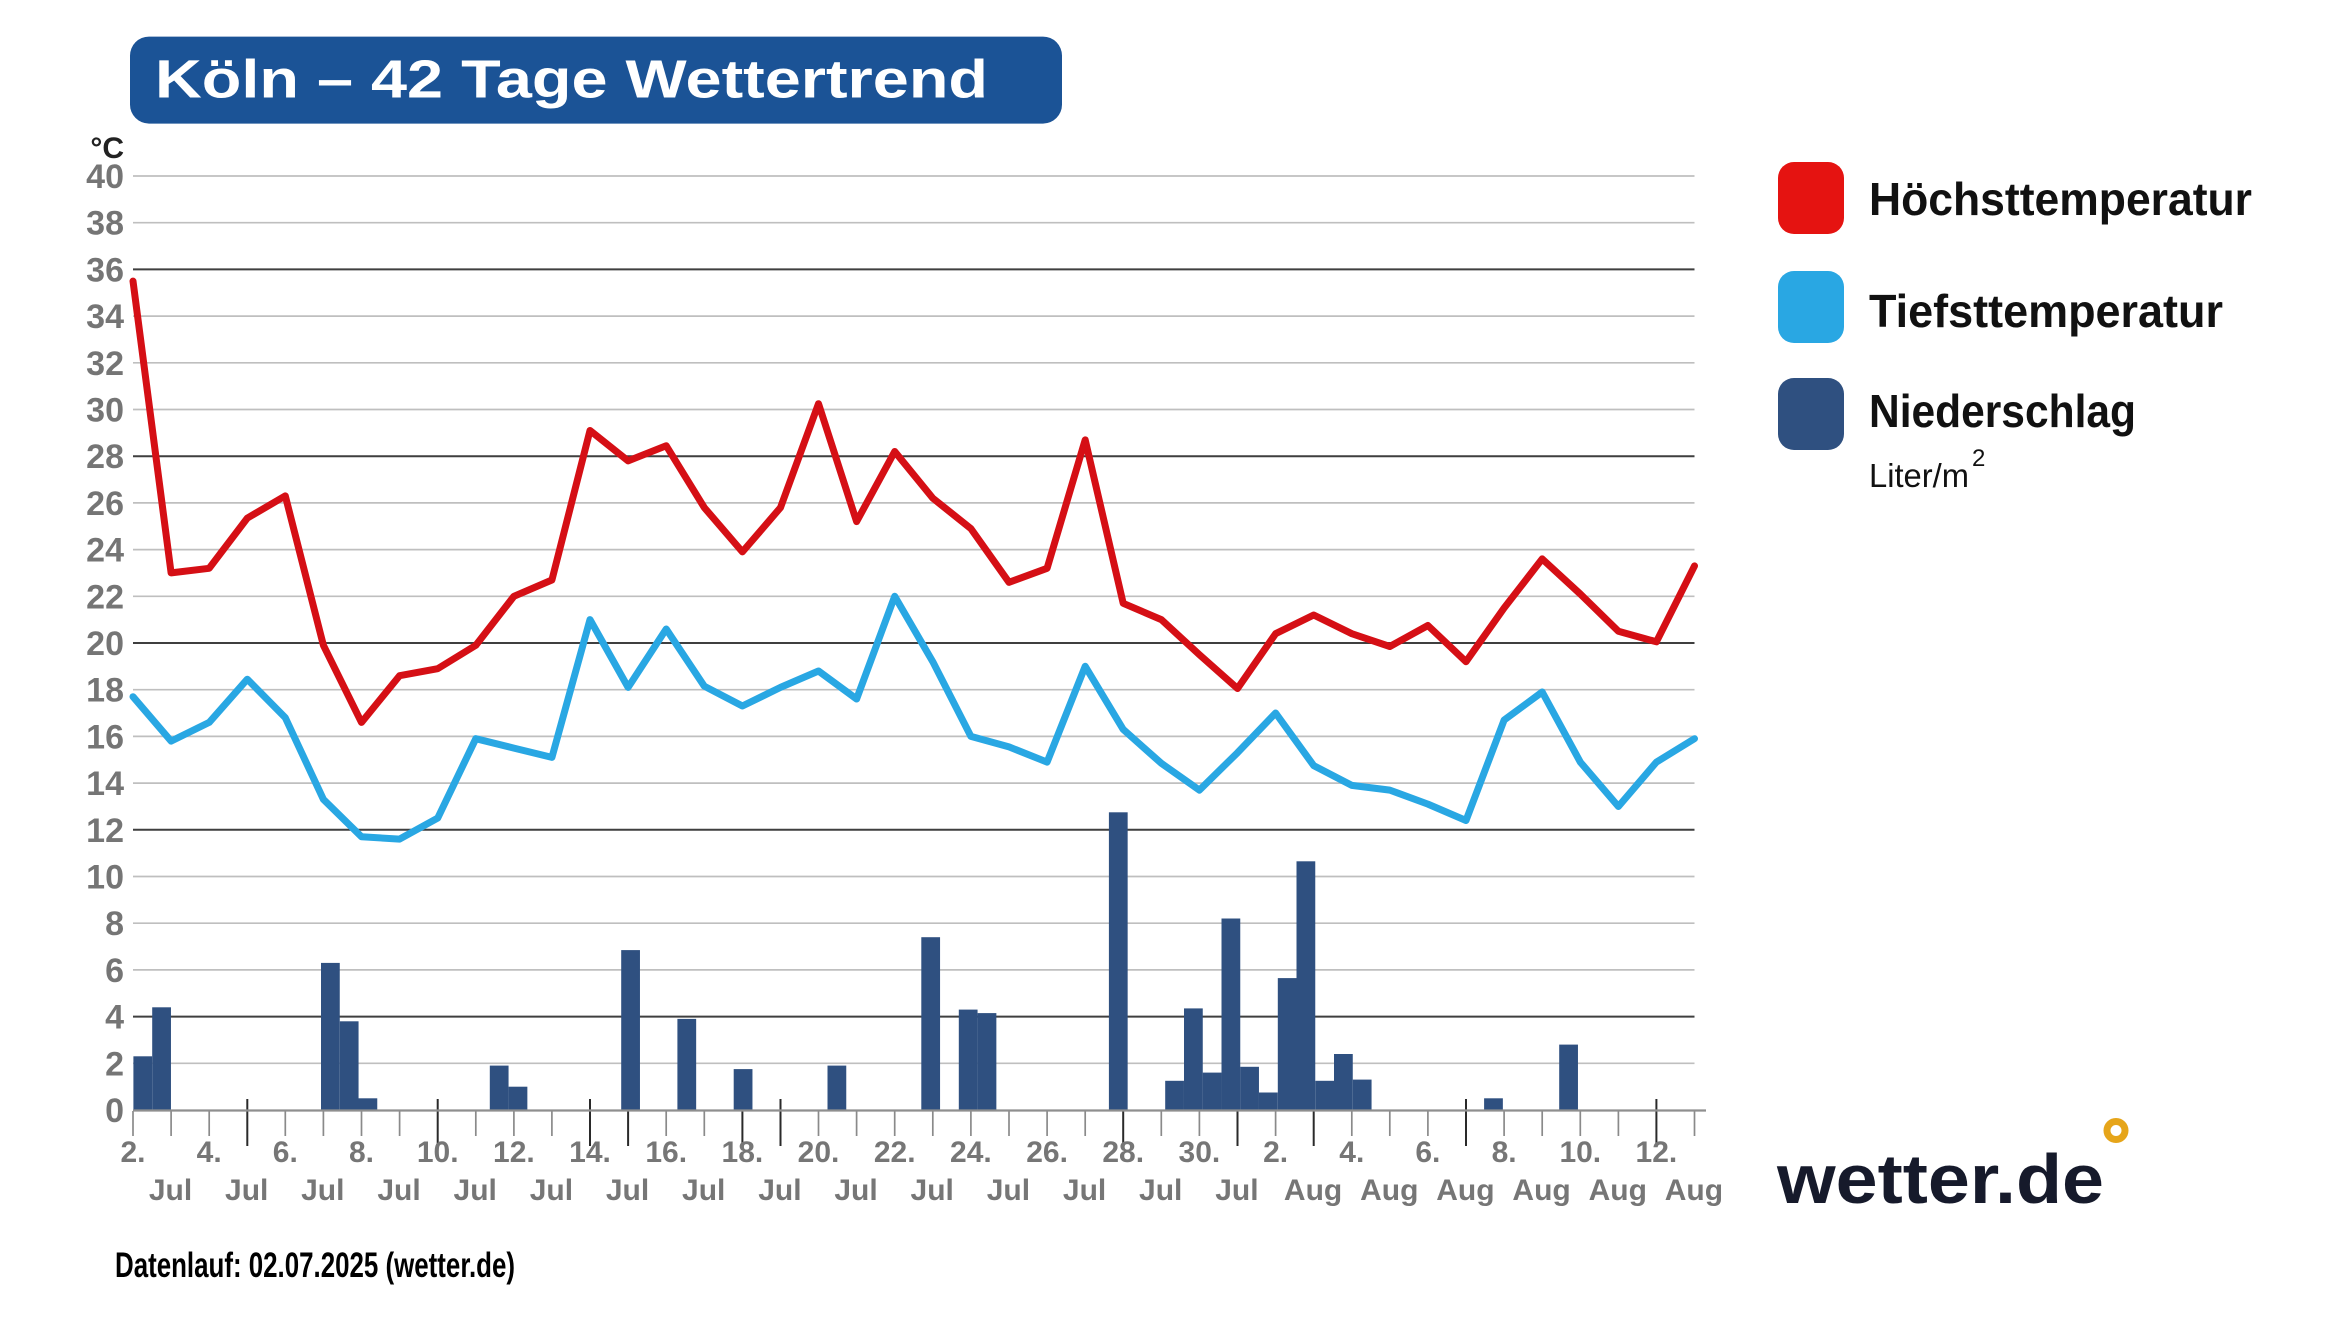 The image size is (2342, 1317). What do you see at coordinates (114, 1018) in the screenshot?
I see `svg-text: 4` at bounding box center [114, 1018].